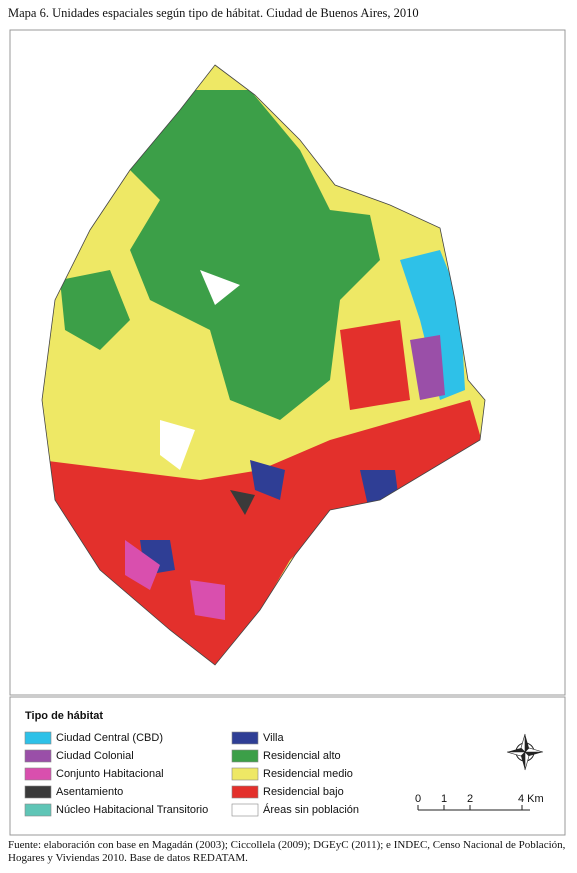  I want to click on scale-label: 0, so click(418, 799).